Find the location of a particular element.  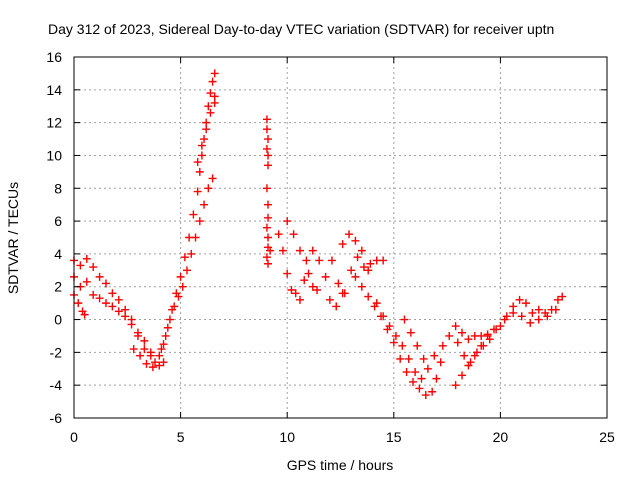

y-tick-label: 2 is located at coordinates (58, 287).